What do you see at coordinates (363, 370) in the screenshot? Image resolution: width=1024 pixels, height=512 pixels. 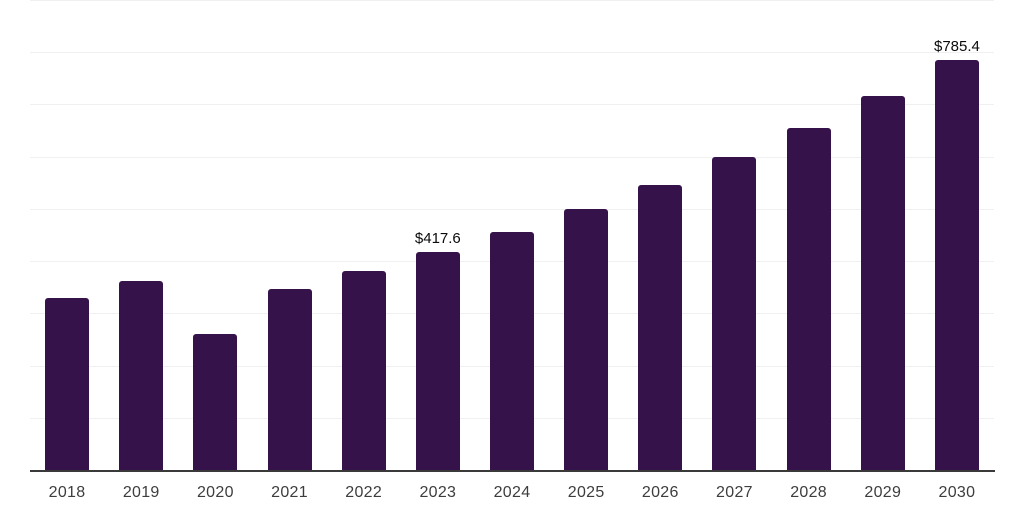 I see `bar-2022` at bounding box center [363, 370].